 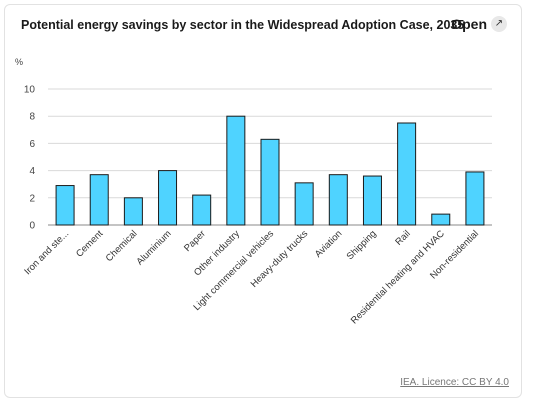 What do you see at coordinates (19, 62) in the screenshot?
I see `y-axis-unit: %` at bounding box center [19, 62].